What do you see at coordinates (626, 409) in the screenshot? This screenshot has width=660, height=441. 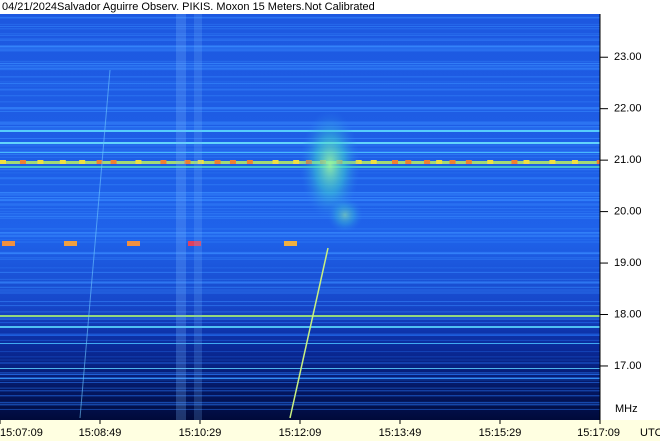 I see `y-axis-label: MHz` at bounding box center [626, 409].